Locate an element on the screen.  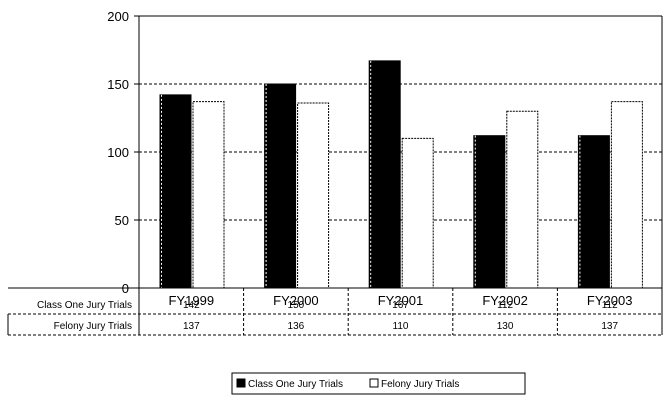
y-tick-label-50: 50 is located at coordinates (122, 220).